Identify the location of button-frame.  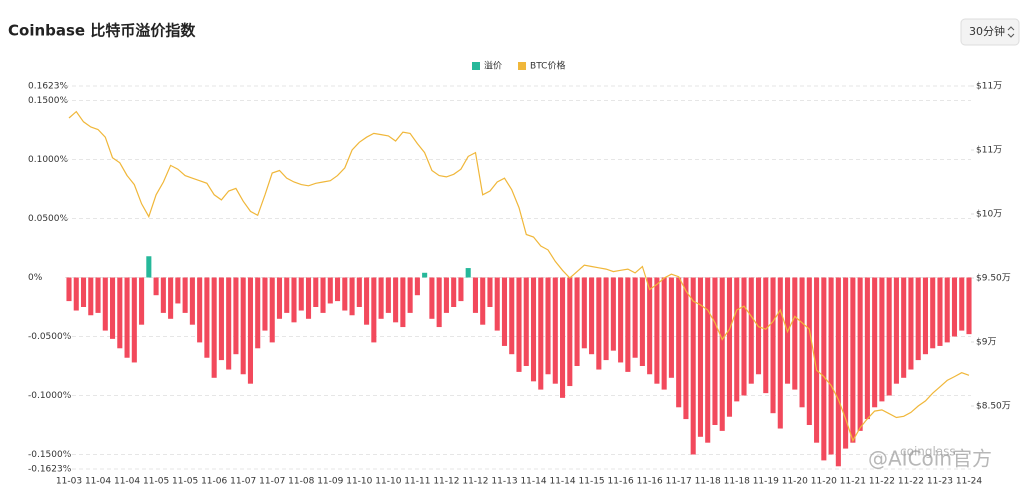
(990, 32).